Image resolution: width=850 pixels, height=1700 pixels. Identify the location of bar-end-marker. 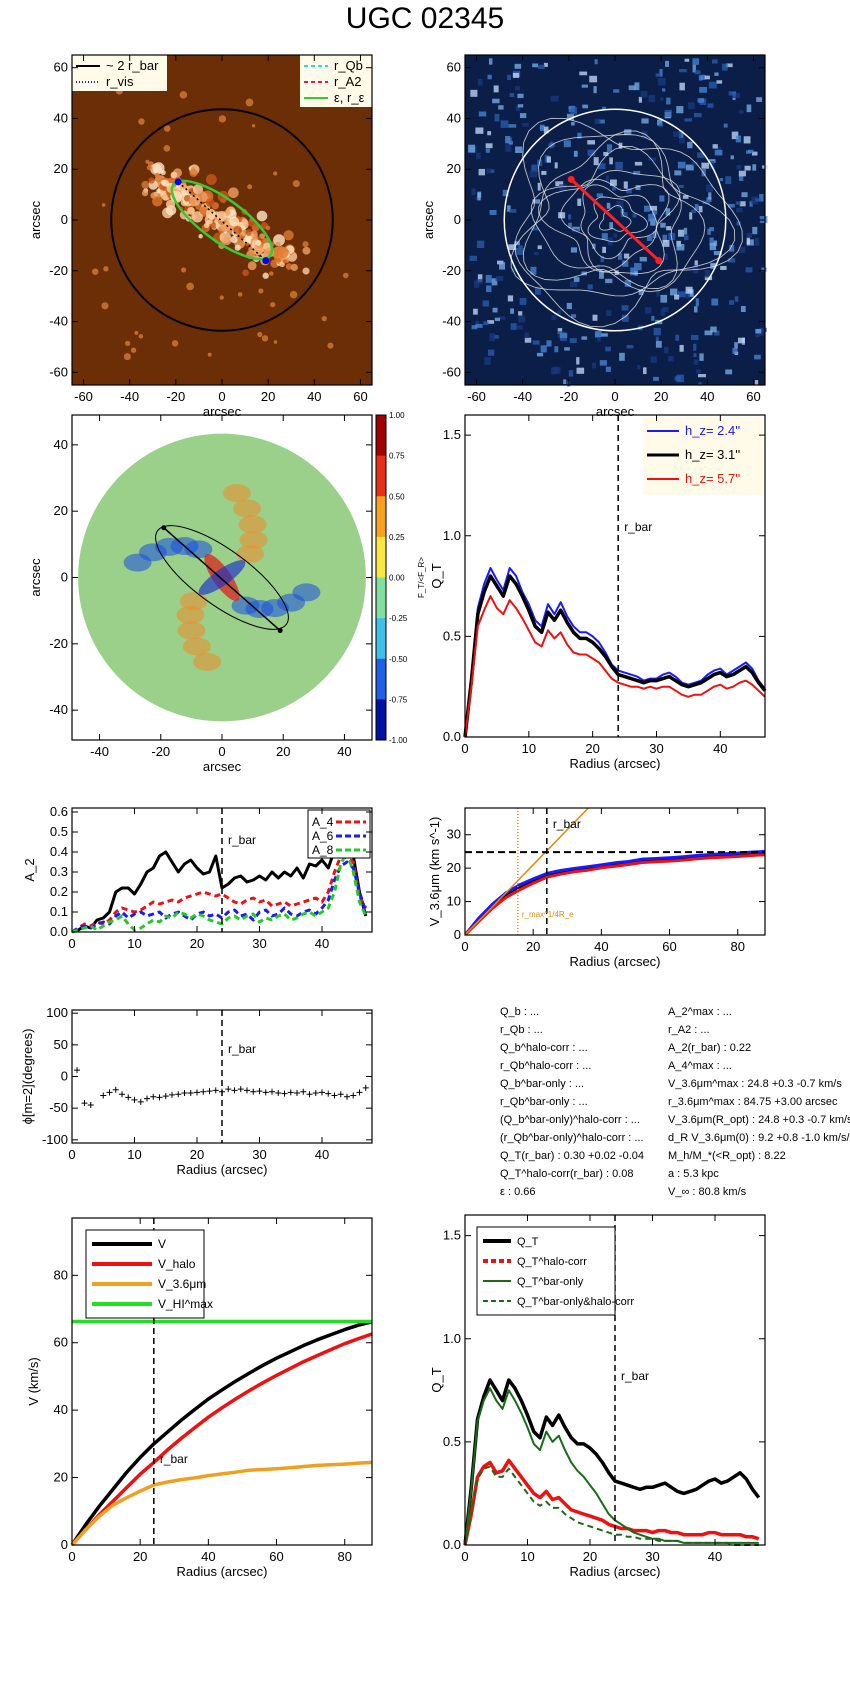
(178, 182).